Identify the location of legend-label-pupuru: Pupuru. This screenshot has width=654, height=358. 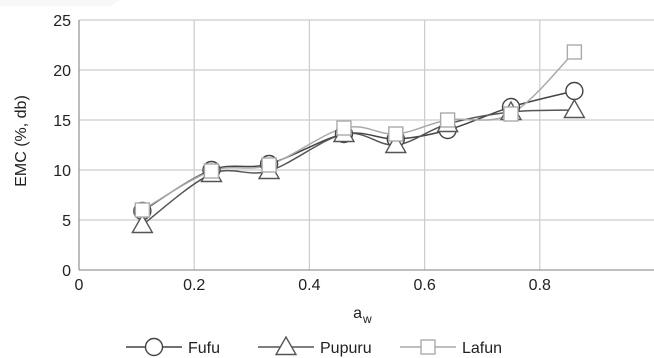
(346, 348).